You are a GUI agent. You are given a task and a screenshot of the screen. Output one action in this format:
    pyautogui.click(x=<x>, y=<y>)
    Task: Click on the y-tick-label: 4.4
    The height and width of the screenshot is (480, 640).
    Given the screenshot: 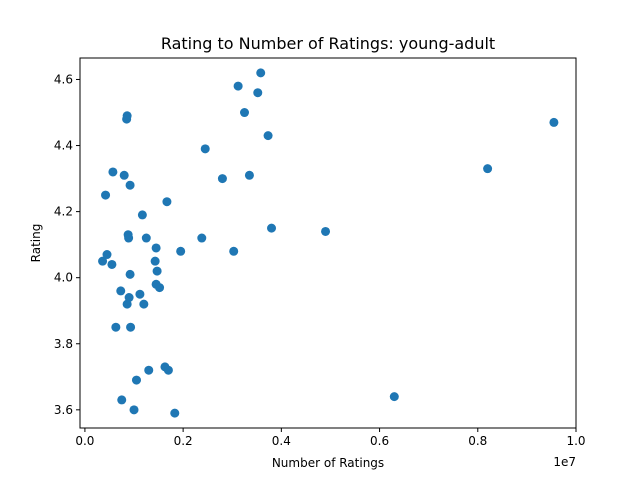 What is the action you would take?
    pyautogui.click(x=63, y=146)
    